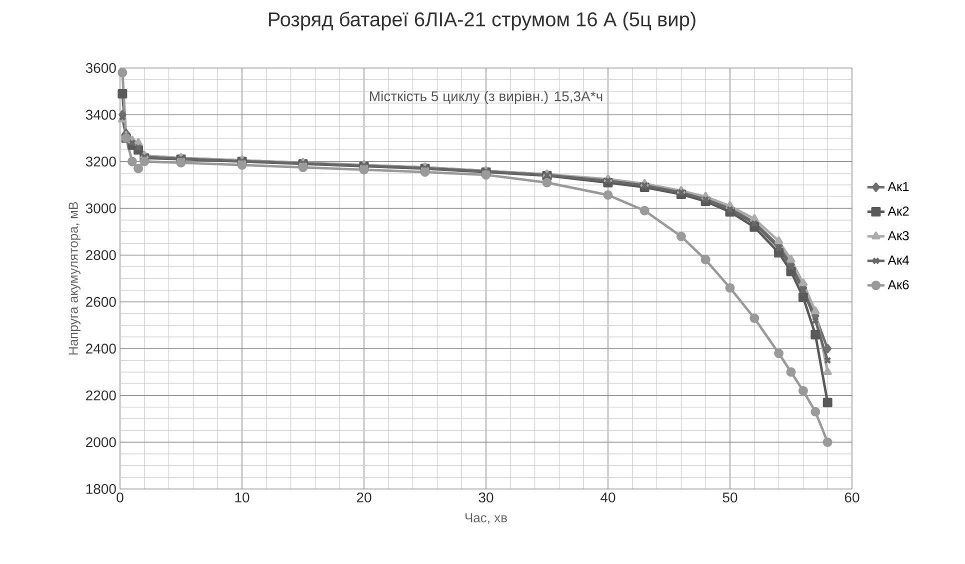  Describe the element at coordinates (898, 260) in the screenshot. I see `legend-label: Ак4` at that location.